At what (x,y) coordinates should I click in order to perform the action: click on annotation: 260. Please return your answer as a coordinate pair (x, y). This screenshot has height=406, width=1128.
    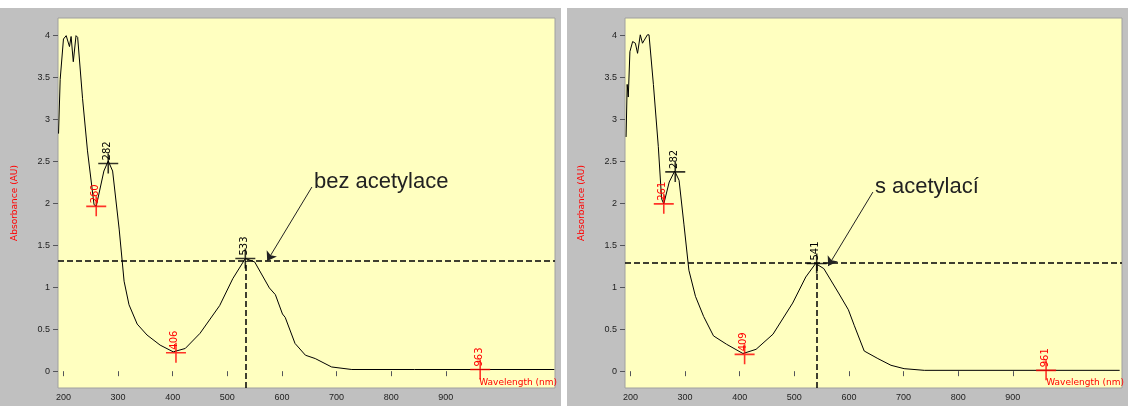
    Looking at the image, I should click on (94, 194).